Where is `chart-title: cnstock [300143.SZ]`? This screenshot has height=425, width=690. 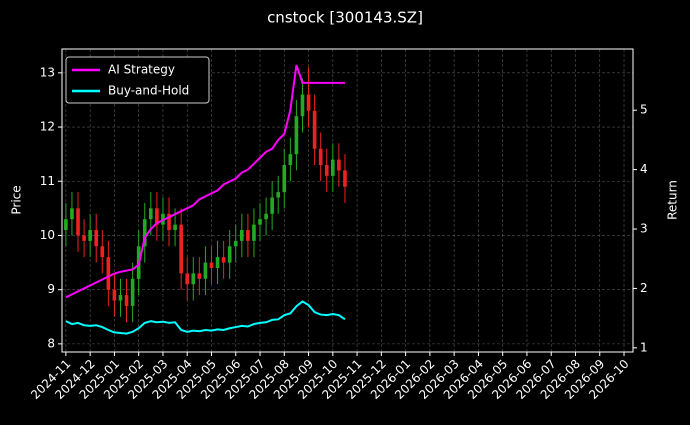 chart-title: cnstock [300143.SZ] is located at coordinates (345, 18).